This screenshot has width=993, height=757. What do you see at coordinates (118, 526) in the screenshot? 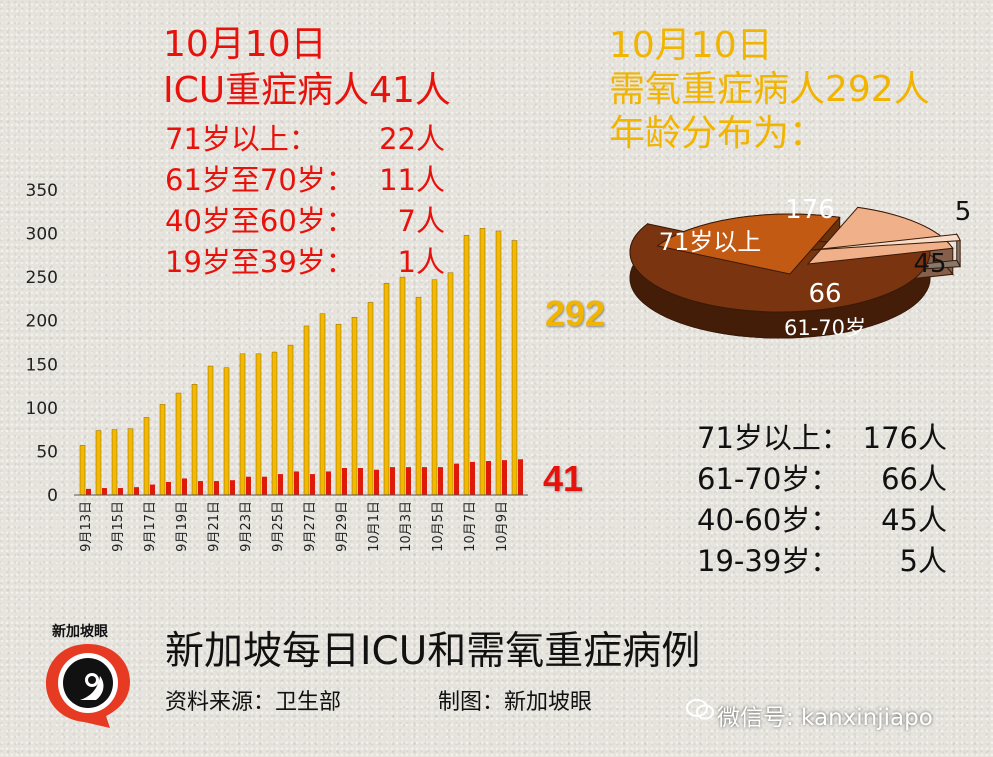
I see `x-tick-label: 9月15日` at bounding box center [118, 526].